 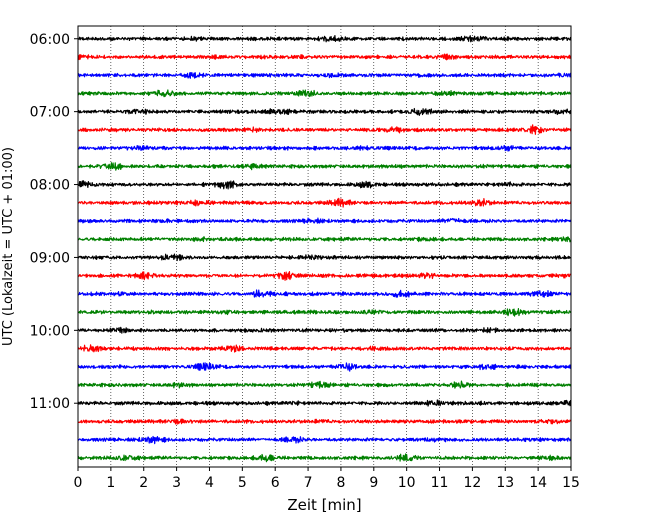 What do you see at coordinates (110, 483) in the screenshot?
I see `x-tick-label: 1` at bounding box center [110, 483].